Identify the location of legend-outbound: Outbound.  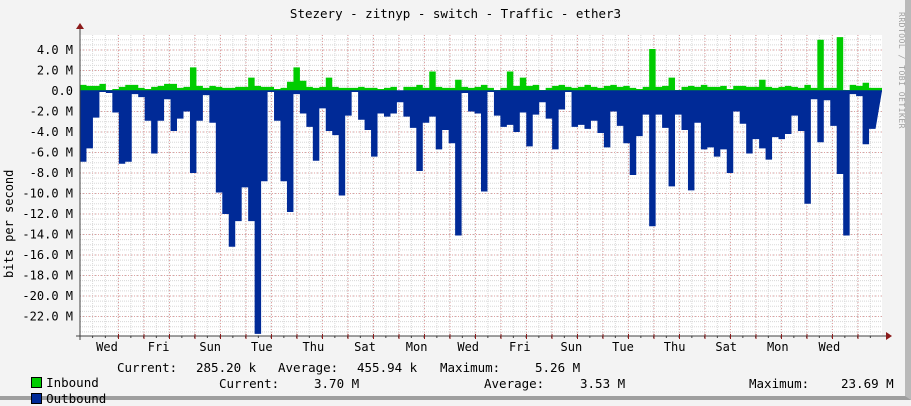
(61, 391).